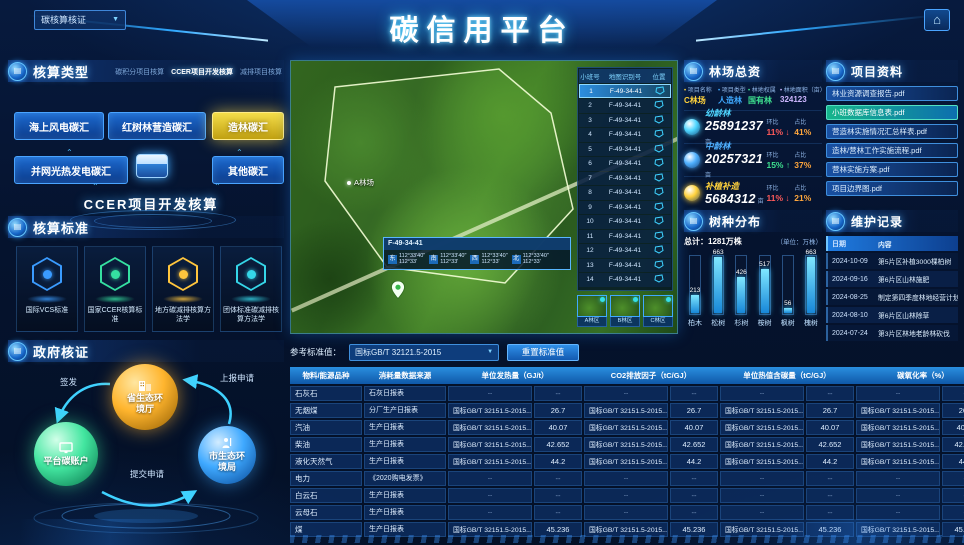 The height and width of the screenshot is (545, 964). What do you see at coordinates (937, 20) in the screenshot?
I see `home-icon: ⌂` at bounding box center [937, 20].